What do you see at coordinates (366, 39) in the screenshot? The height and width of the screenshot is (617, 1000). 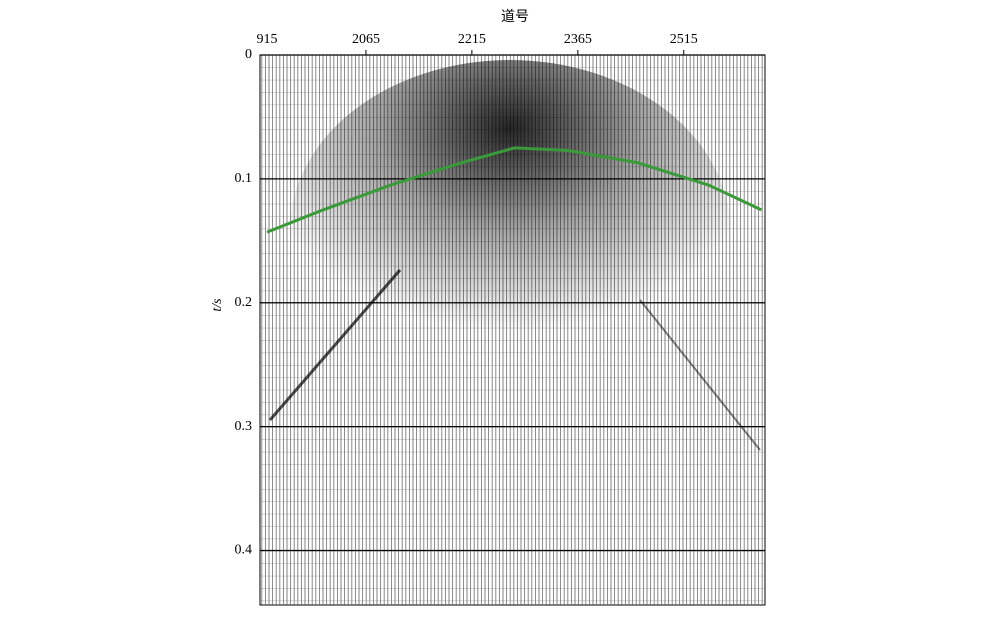 I see `x-tick-label: 2065` at bounding box center [366, 39].